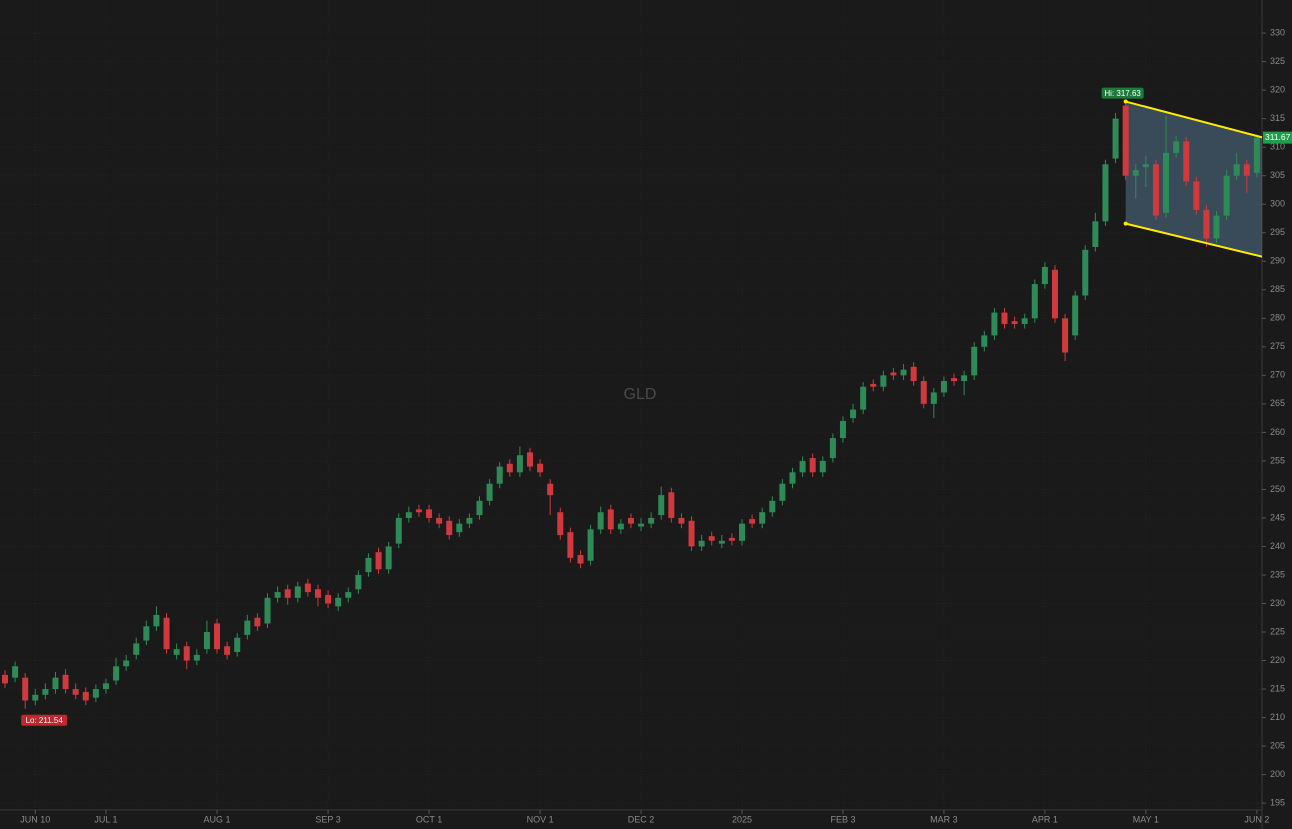 This screenshot has width=1292, height=829. What do you see at coordinates (1277, 774) in the screenshot?
I see `y-tick-label: 200` at bounding box center [1277, 774].